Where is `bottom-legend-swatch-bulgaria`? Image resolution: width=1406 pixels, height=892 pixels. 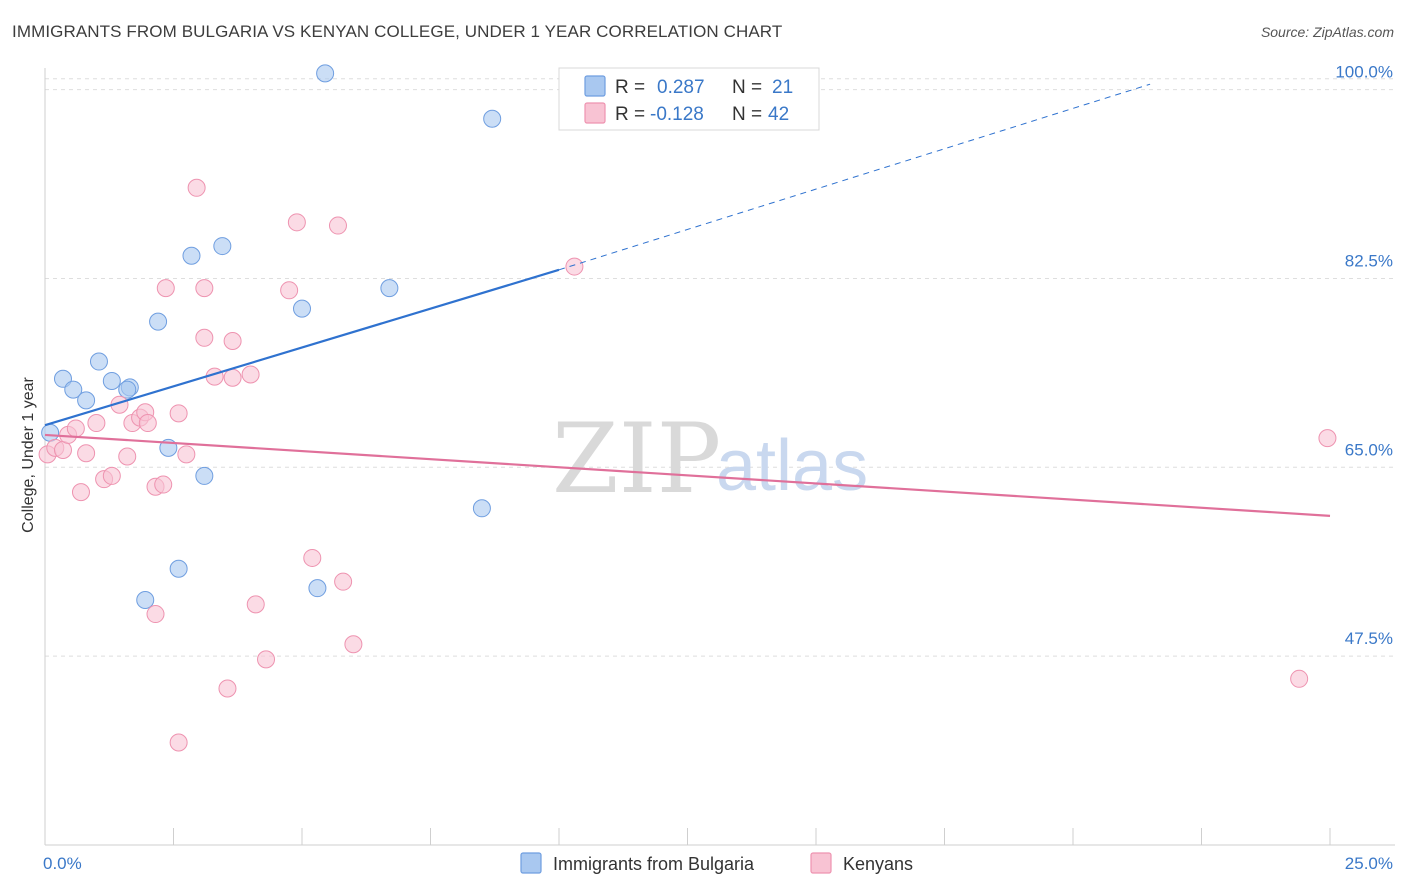
bottom-legend-swatch-bulgaria is located at coordinates (531, 863).